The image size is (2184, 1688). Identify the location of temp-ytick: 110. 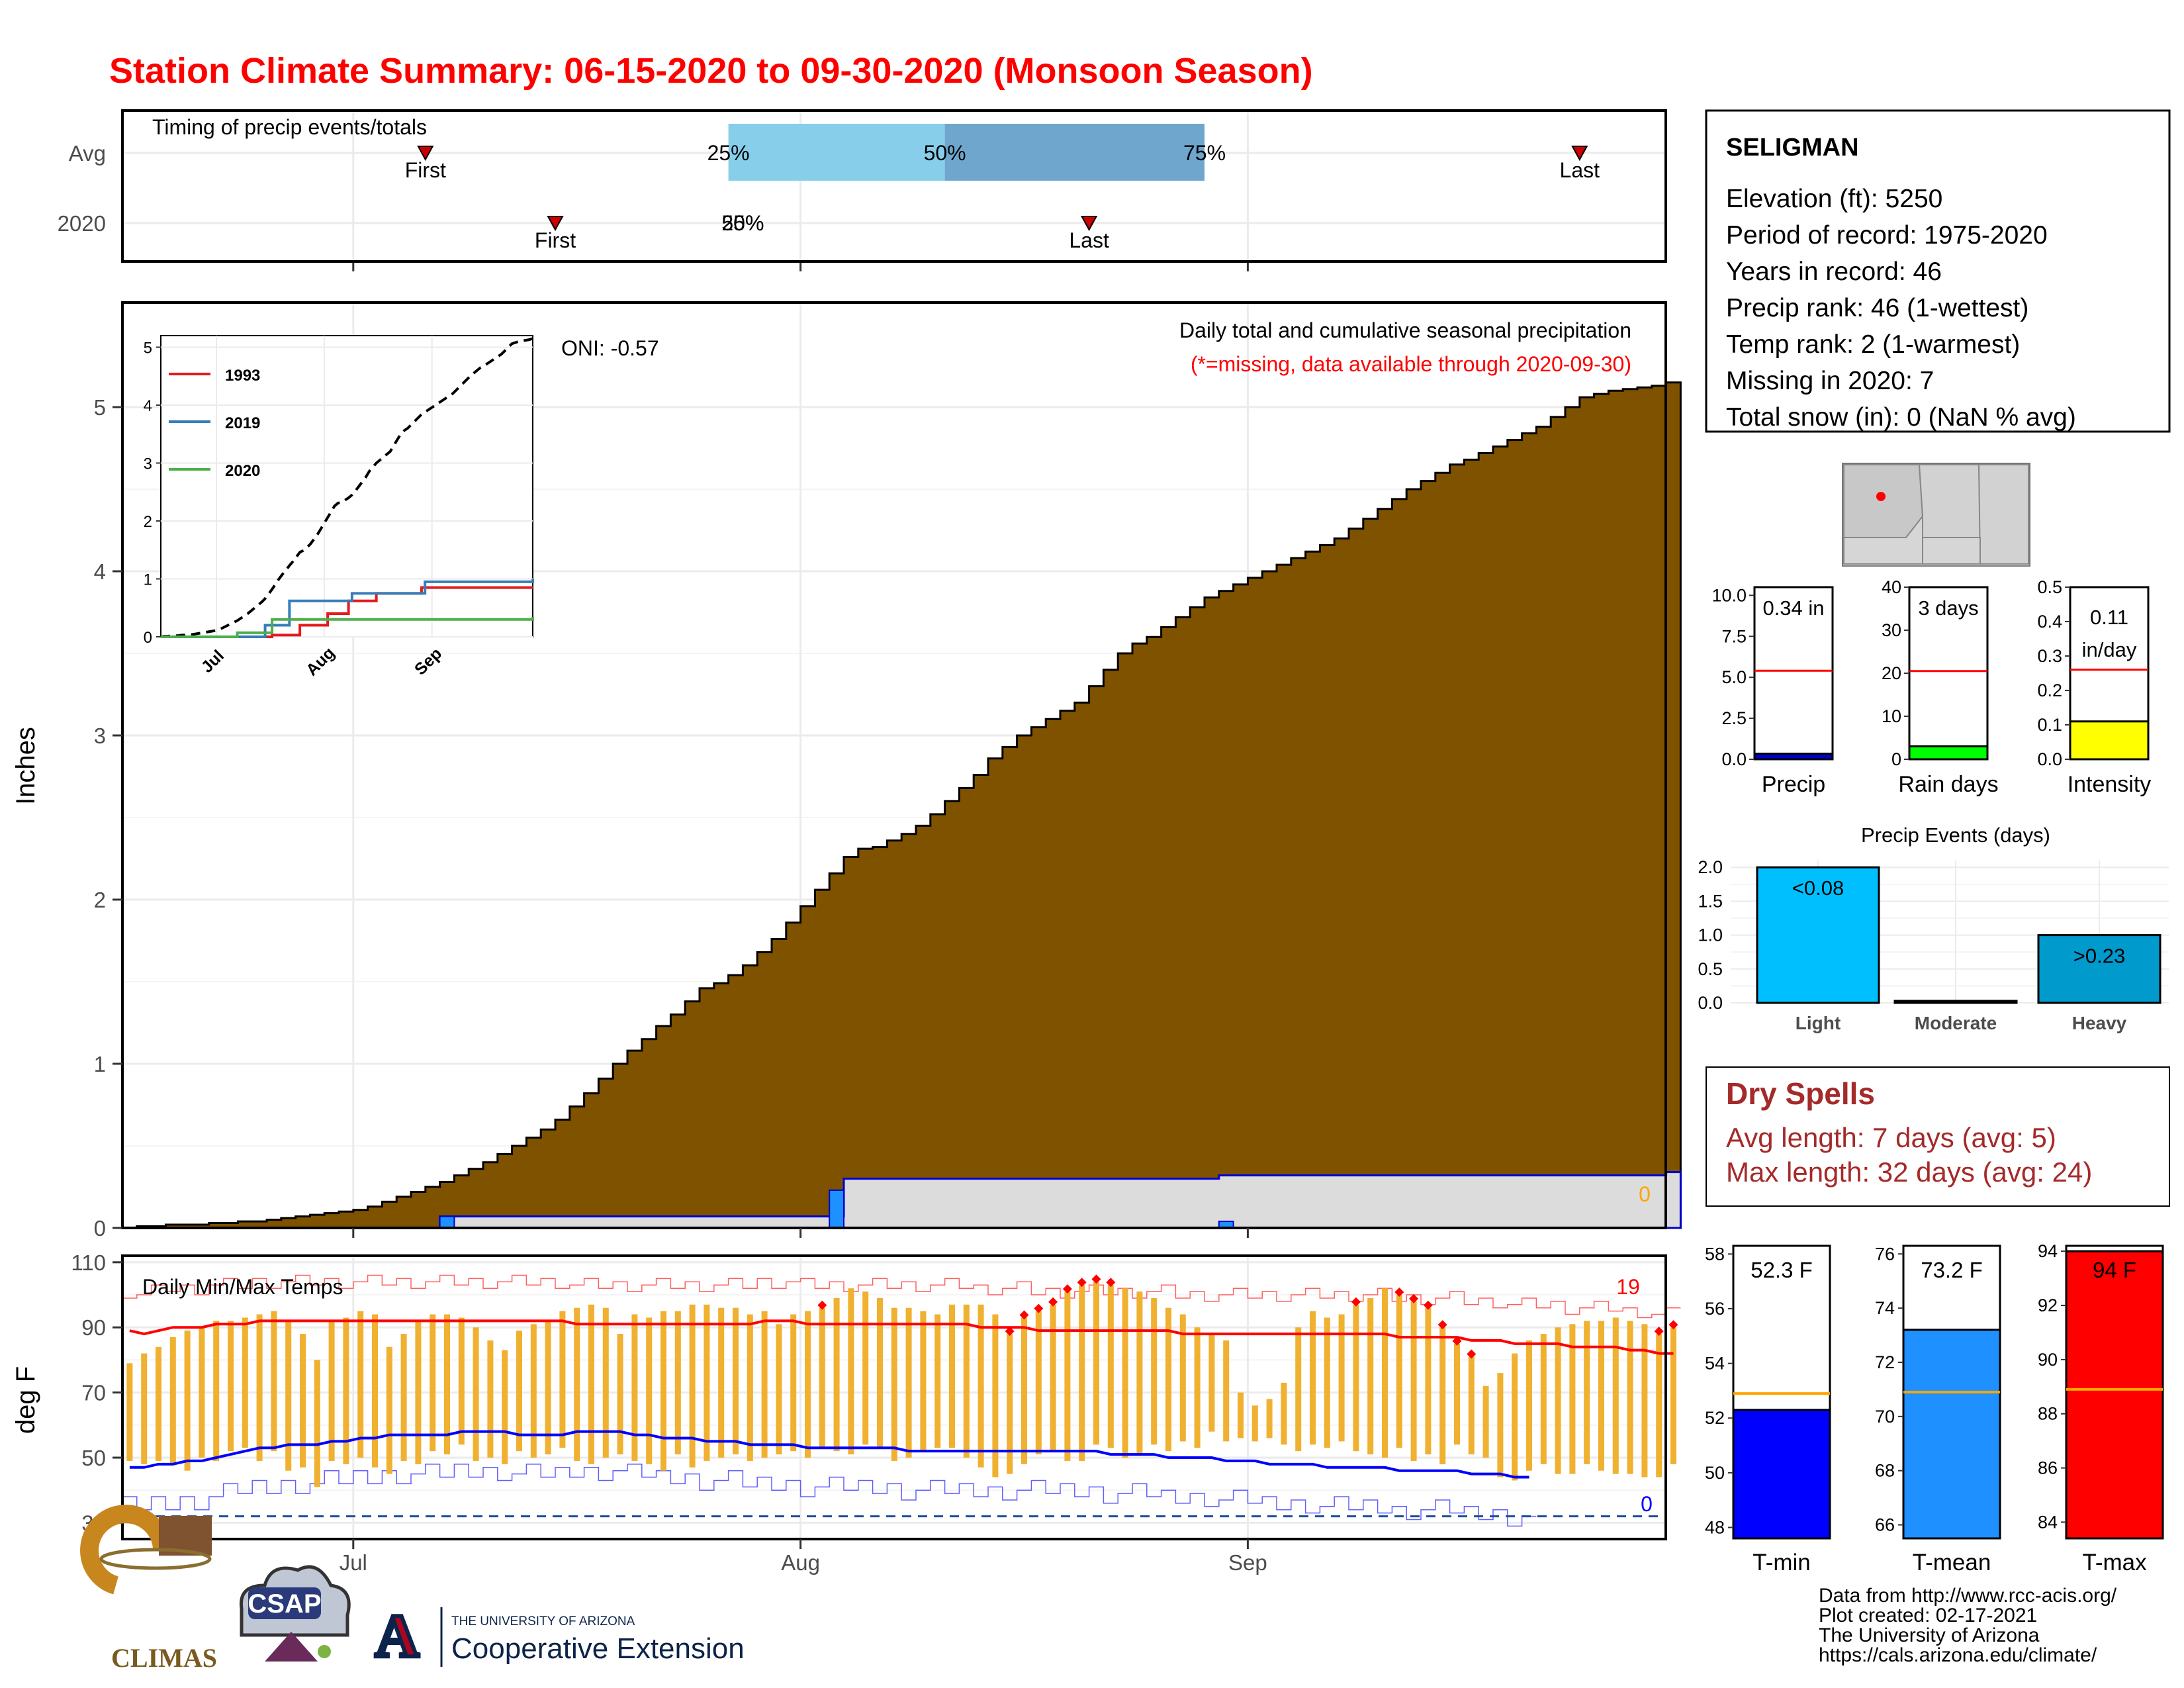
(88, 1262).